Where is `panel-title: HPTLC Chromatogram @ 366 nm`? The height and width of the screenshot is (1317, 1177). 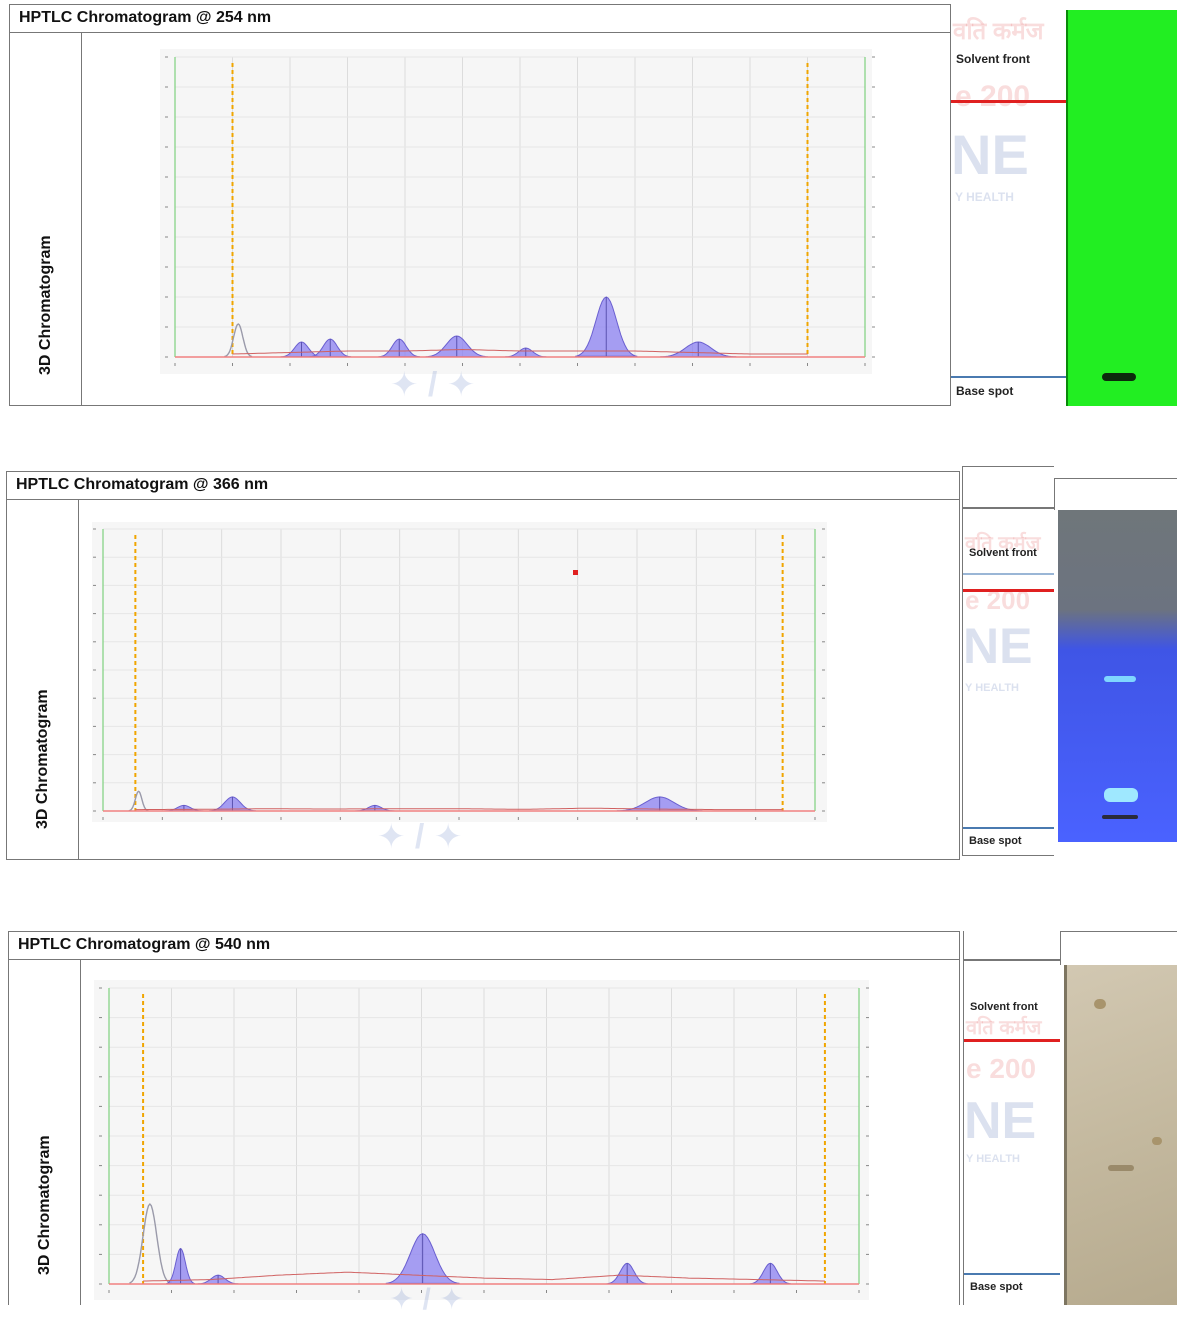 panel-title: HPTLC Chromatogram @ 366 nm is located at coordinates (483, 486).